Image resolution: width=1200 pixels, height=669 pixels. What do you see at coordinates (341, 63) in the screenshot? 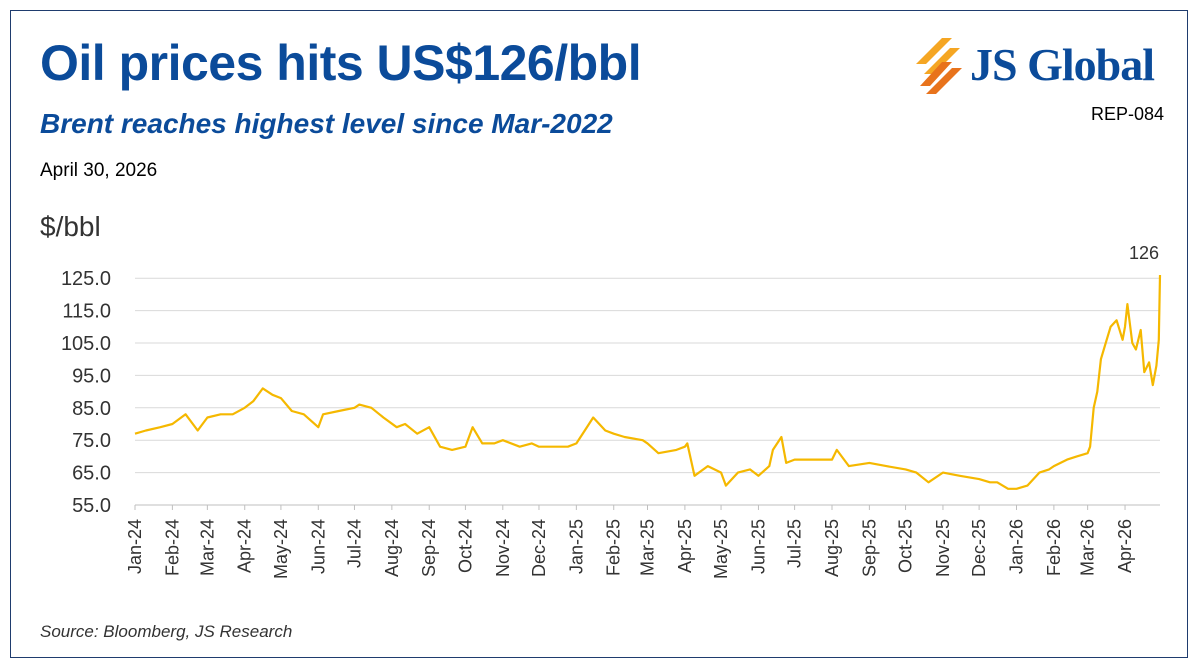
I see `chart-title: Oil prices hits US$126/bbl` at bounding box center [341, 63].